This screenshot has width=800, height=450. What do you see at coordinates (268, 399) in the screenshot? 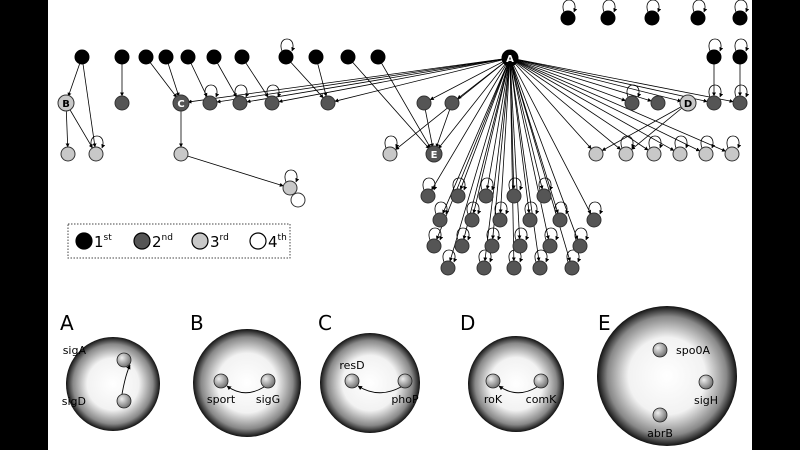
I see `gene-label: sigG` at bounding box center [268, 399].